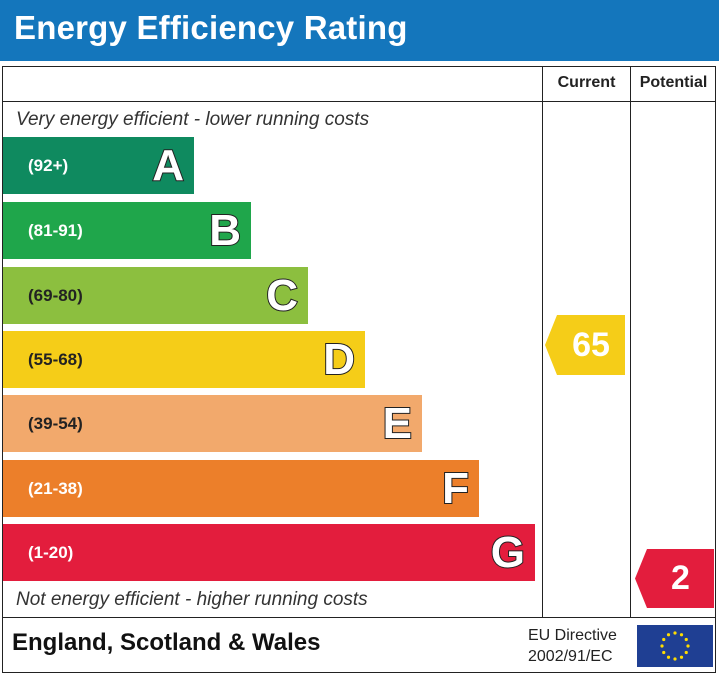 This screenshot has height=675, width=719. Describe the element at coordinates (166, 642) in the screenshot. I see `region-label: England, Scotland & Wales` at that location.